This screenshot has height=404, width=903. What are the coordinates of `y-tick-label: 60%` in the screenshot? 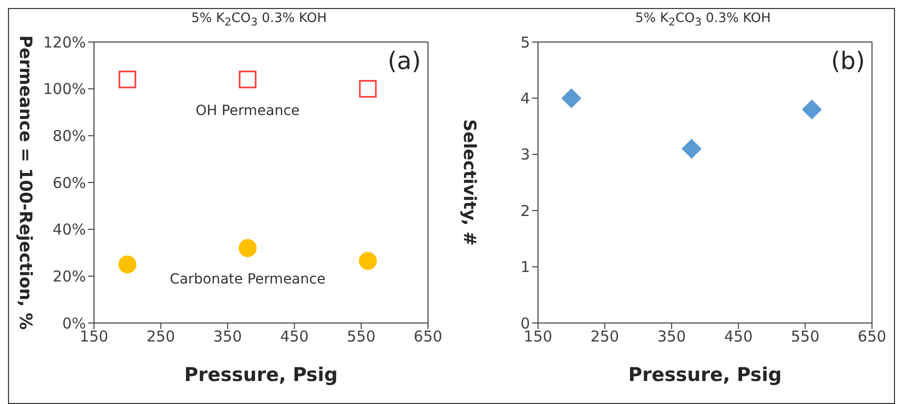 It's located at (69, 183).